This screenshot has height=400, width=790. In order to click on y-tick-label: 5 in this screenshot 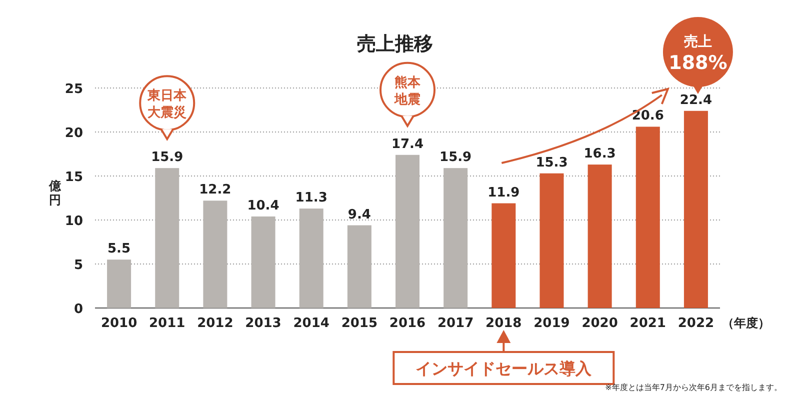, I will do `click(78, 265)`.